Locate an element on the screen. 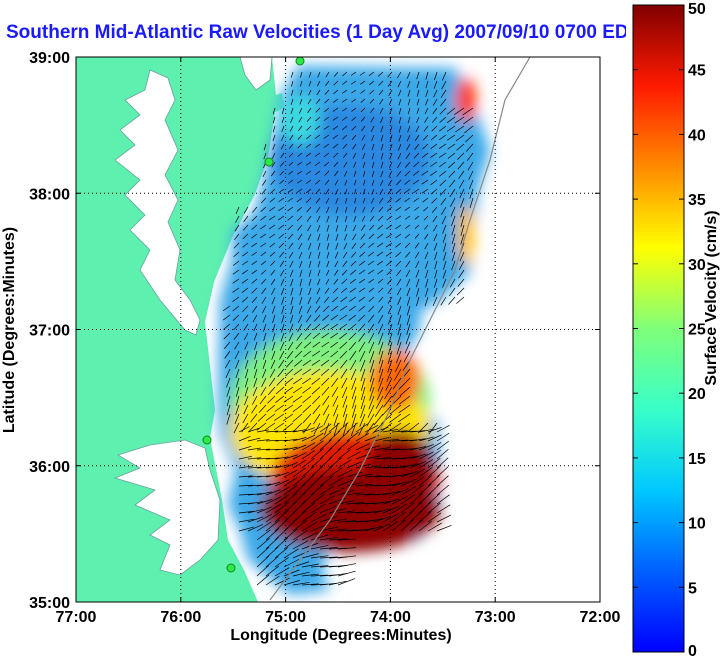  colorbar-tick-label: 45 is located at coordinates (697, 71).